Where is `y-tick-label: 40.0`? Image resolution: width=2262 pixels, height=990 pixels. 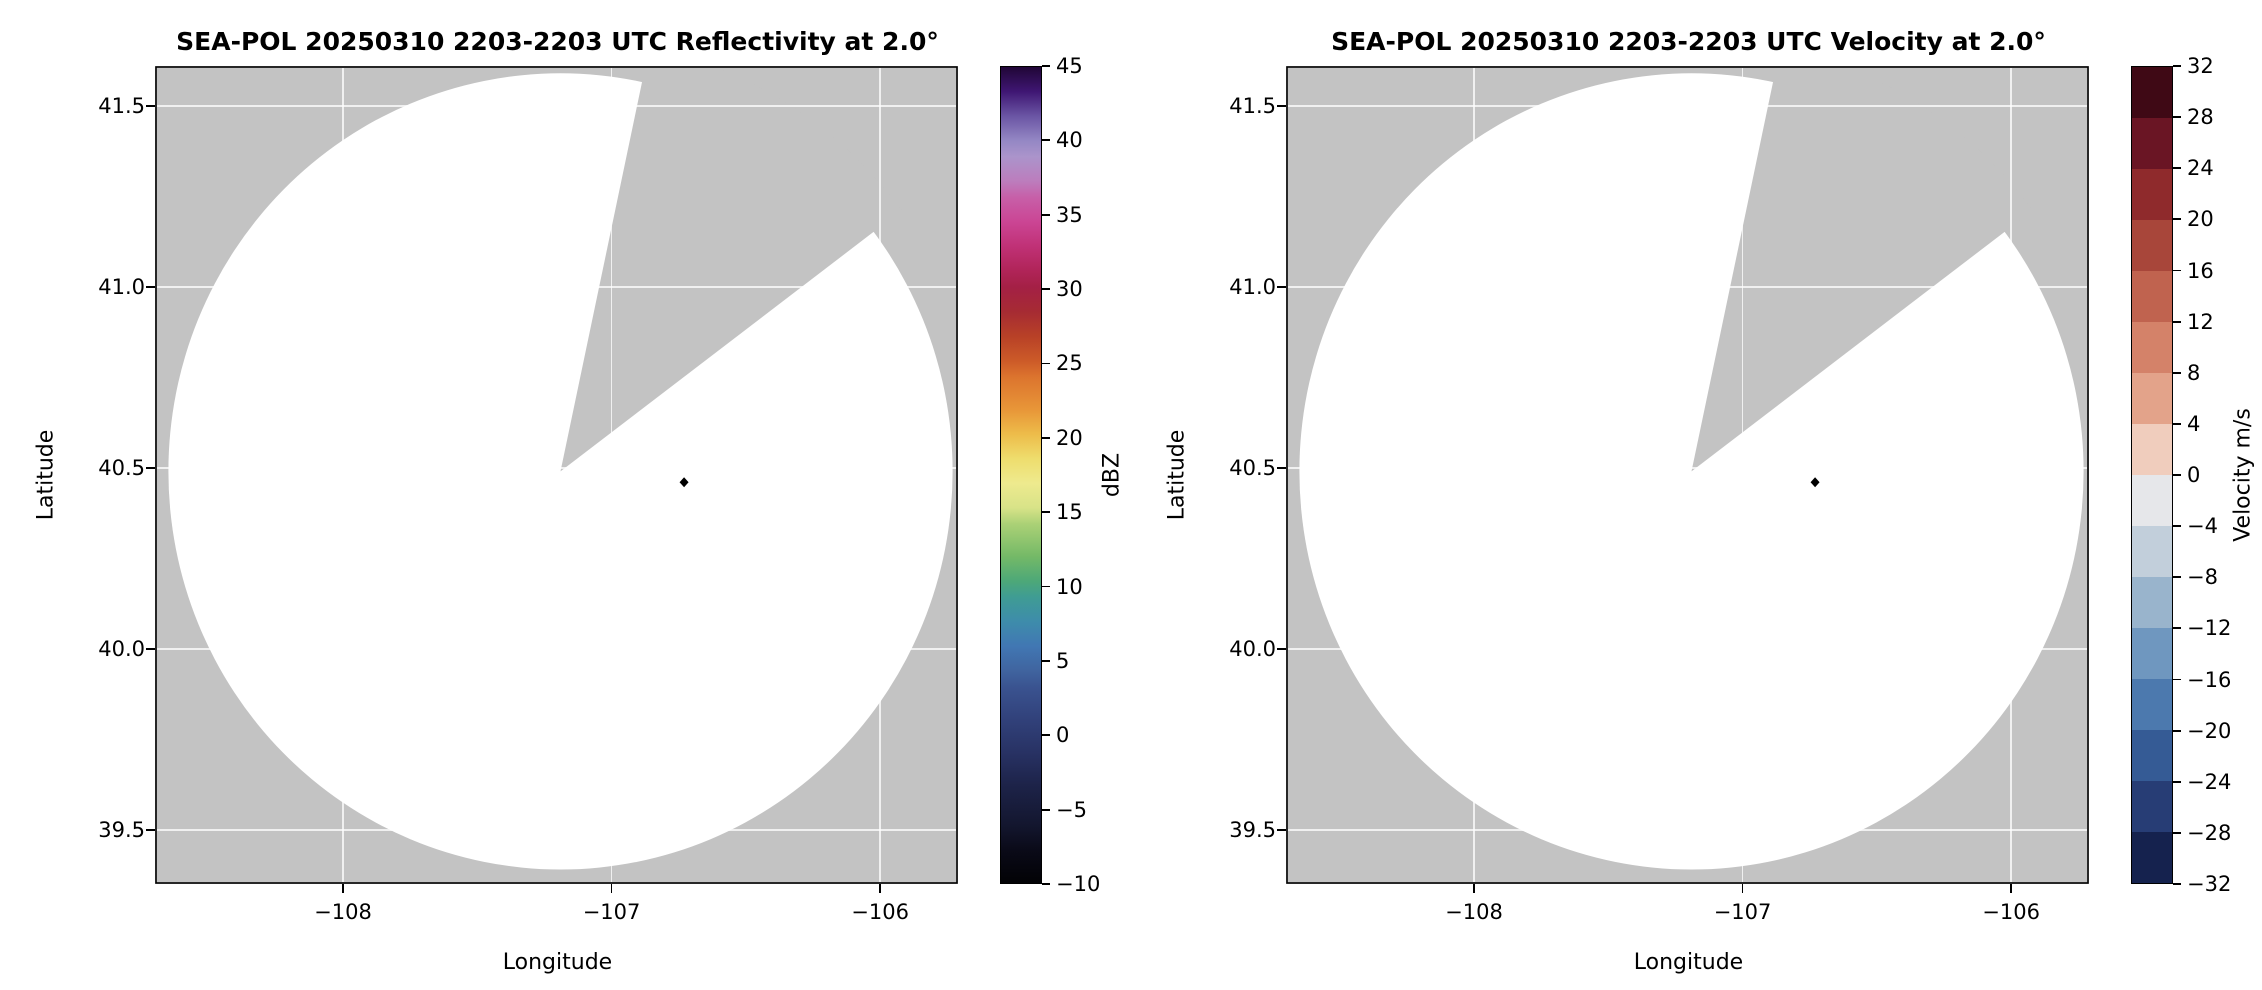 y-tick-label: 40.0 is located at coordinates (1252, 648).